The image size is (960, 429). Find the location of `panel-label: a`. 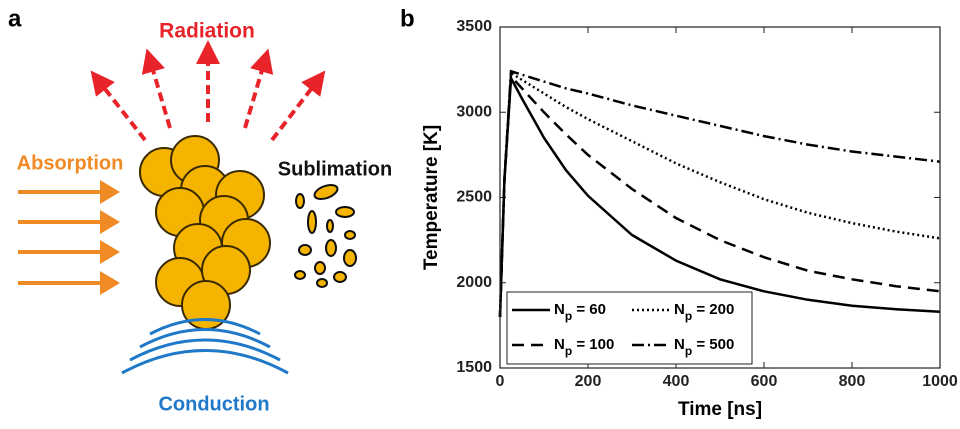

panel-label: a is located at coordinates (15, 18).